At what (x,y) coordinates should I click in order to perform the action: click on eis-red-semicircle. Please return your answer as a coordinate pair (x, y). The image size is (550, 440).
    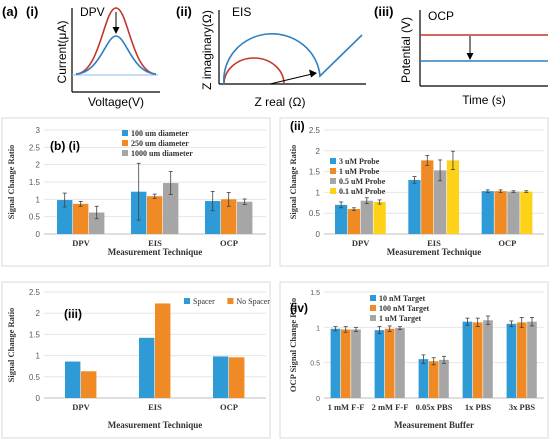
    Looking at the image, I should click on (254, 71).